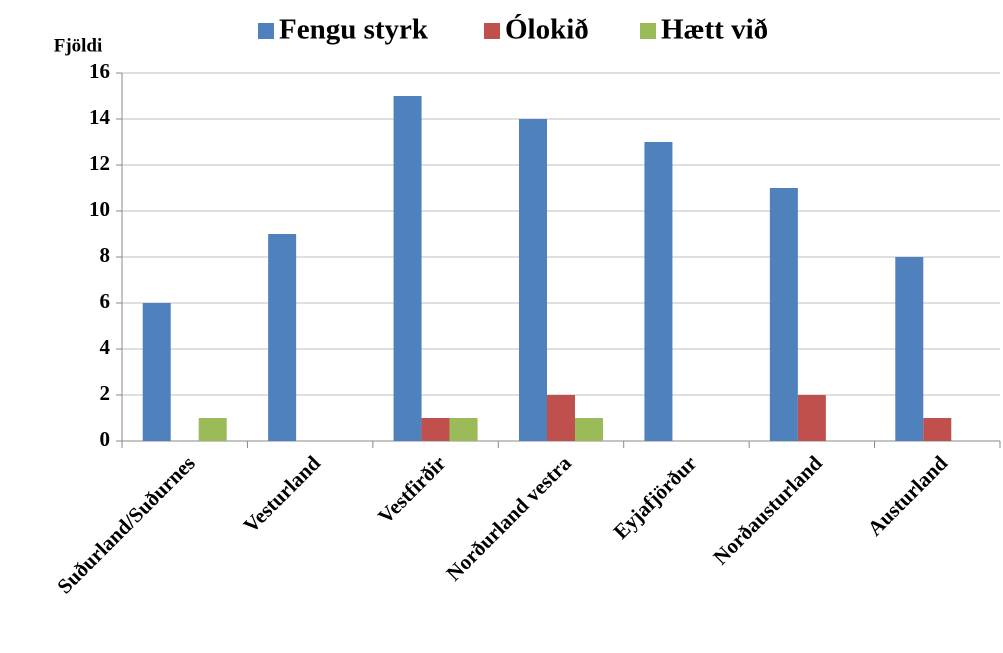 The width and height of the screenshot is (1003, 653). Describe the element at coordinates (282, 494) in the screenshot. I see `x-tick-label: Vesturland` at that location.